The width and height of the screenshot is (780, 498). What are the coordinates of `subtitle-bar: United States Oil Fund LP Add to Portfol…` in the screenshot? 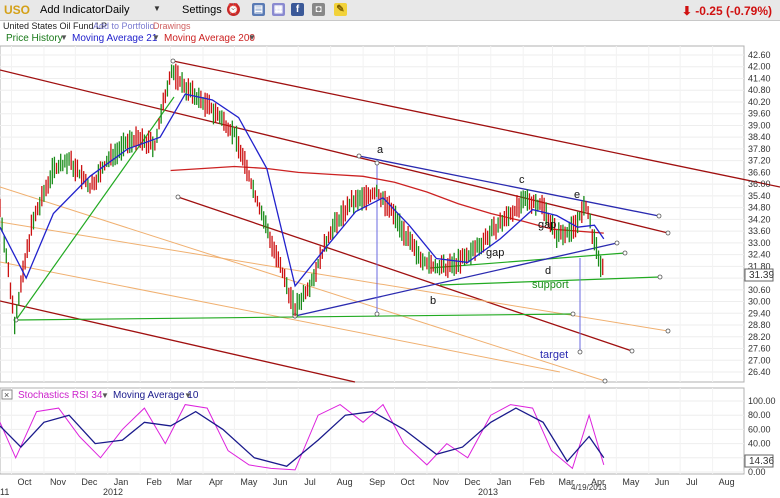 It's located at (390, 26).